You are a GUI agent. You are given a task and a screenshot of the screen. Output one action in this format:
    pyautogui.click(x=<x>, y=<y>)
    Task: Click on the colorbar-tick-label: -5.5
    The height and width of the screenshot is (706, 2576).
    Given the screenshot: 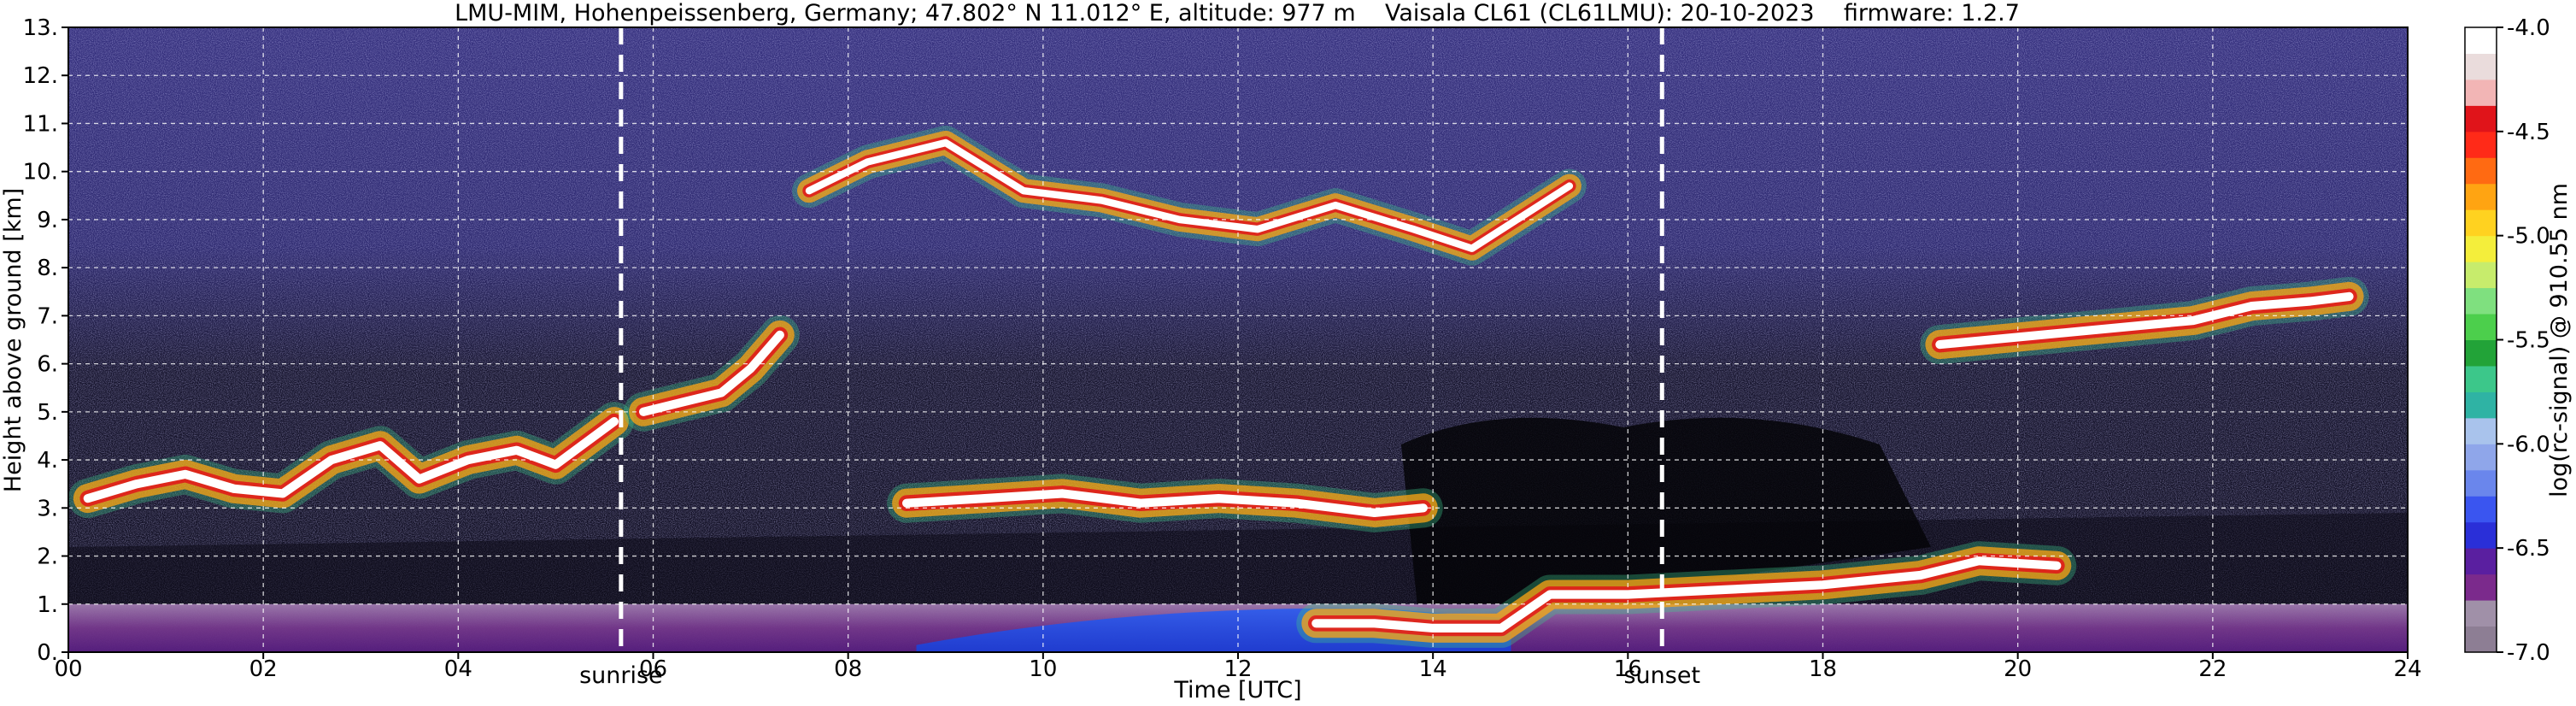 What is the action you would take?
    pyautogui.click(x=2528, y=341)
    